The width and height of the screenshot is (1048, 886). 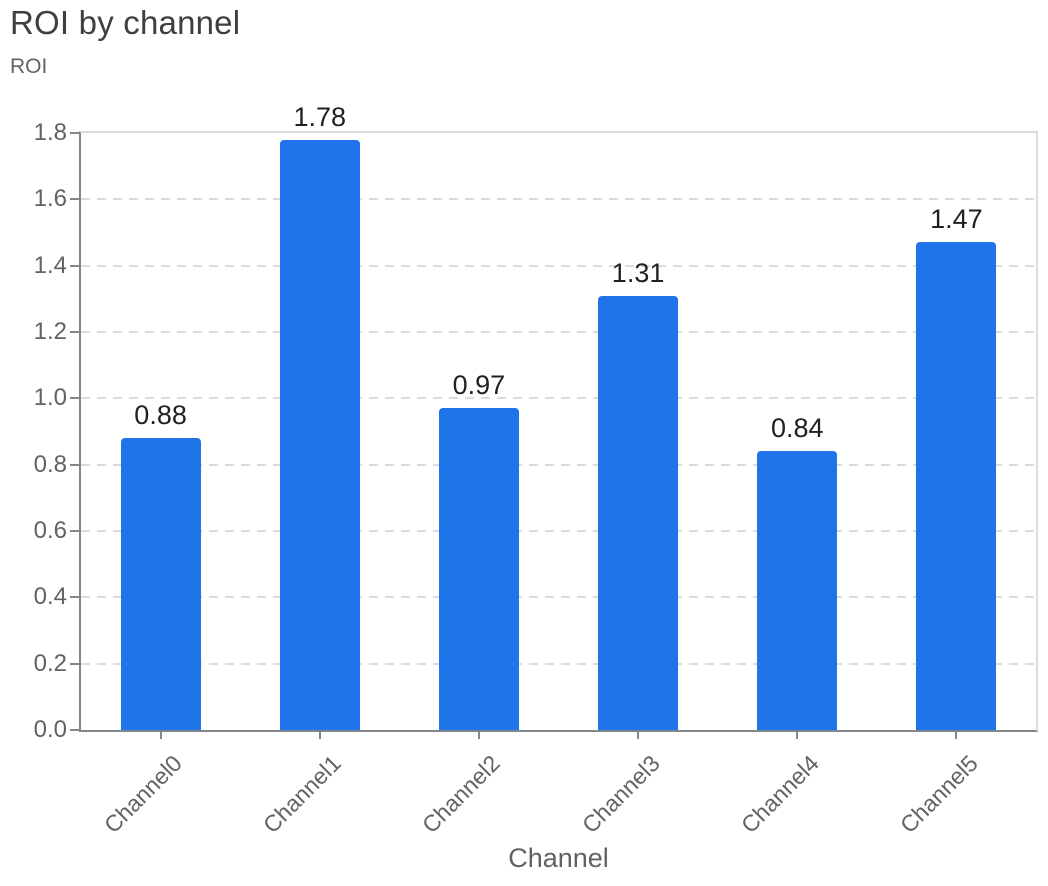 What do you see at coordinates (320, 116) in the screenshot?
I see `bar-value-label: 1.78` at bounding box center [320, 116].